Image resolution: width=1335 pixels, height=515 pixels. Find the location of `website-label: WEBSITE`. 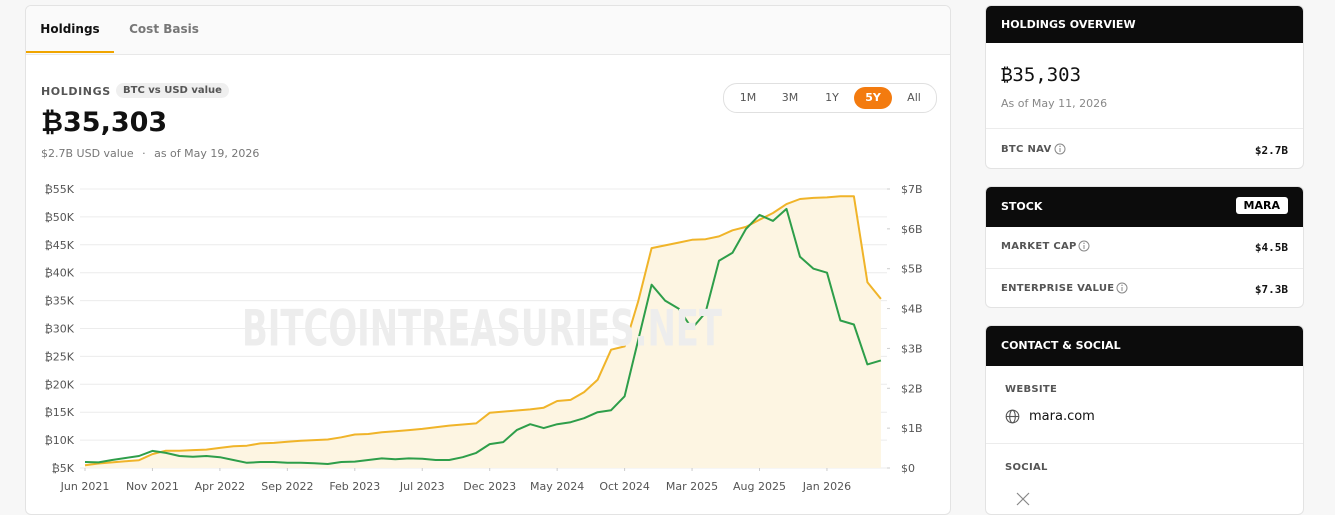

website-label: WEBSITE is located at coordinates (1031, 389).